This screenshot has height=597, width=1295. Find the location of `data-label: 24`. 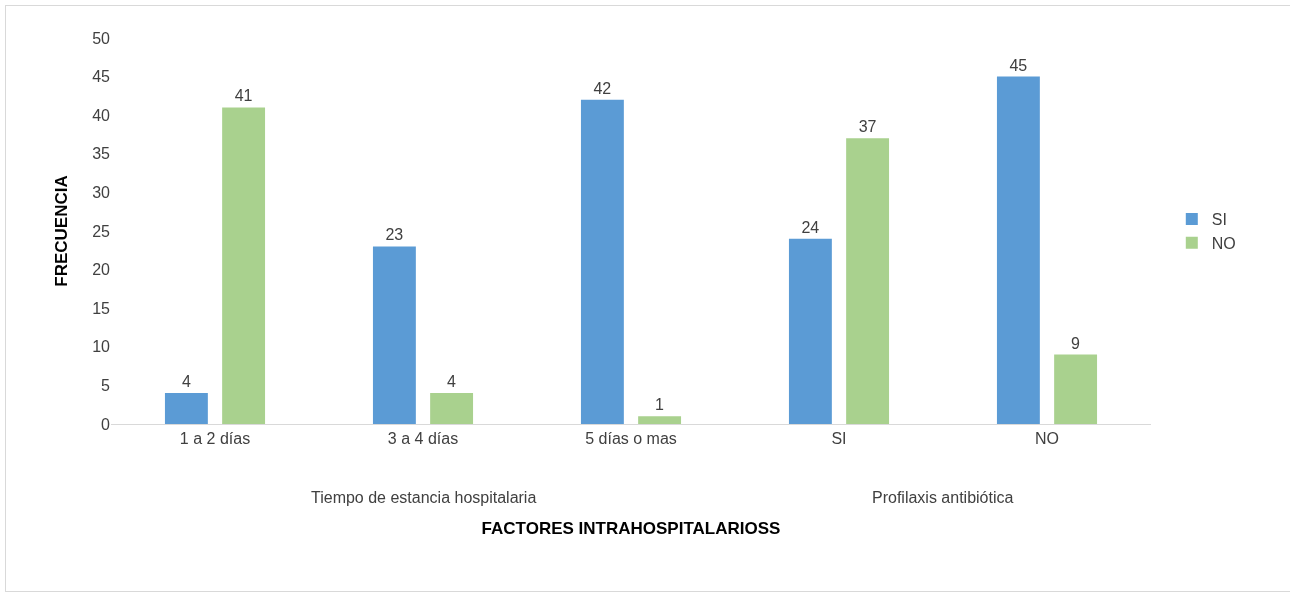

data-label: 24 is located at coordinates (810, 227).